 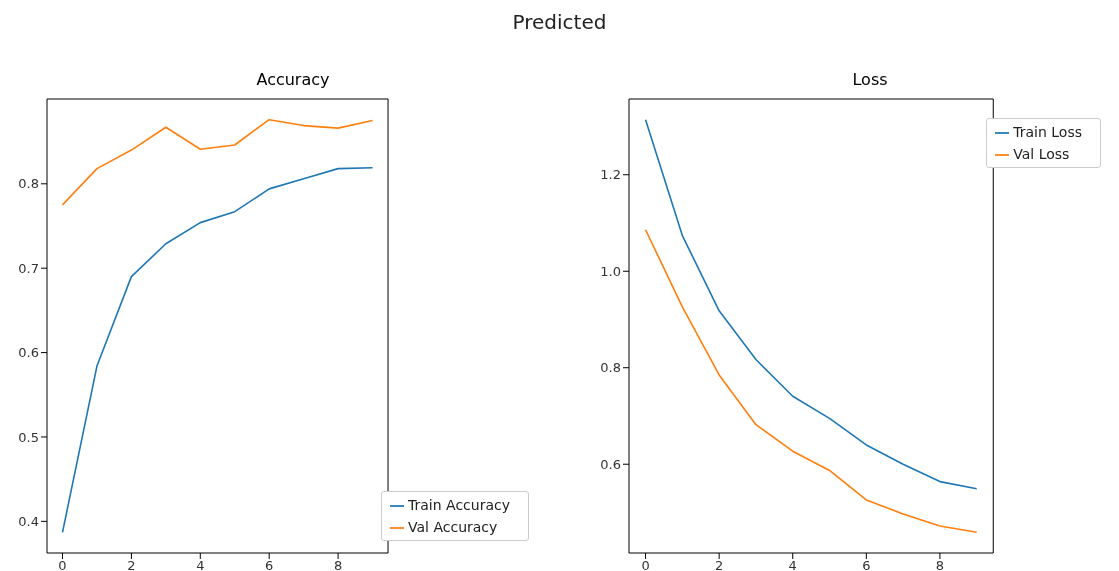 I want to click on legend-label: Val Accuracy, so click(x=453, y=527).